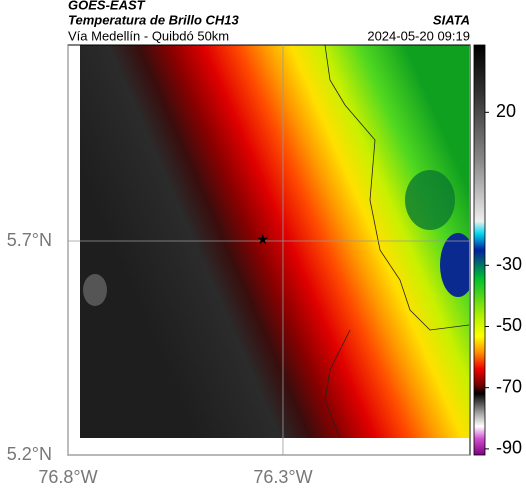  What do you see at coordinates (509, 264) in the screenshot?
I see `colorbar-tick-label: -30` at bounding box center [509, 264].